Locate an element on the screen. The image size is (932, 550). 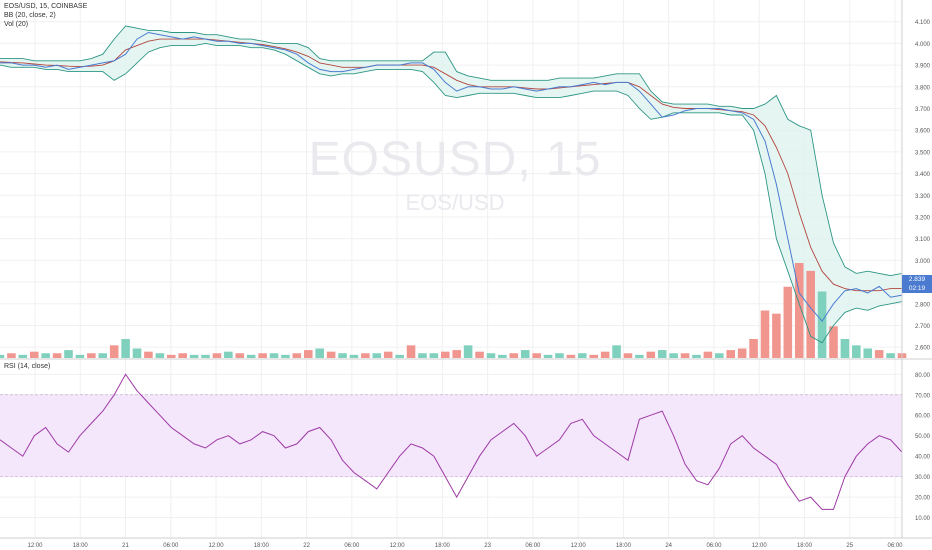
rsi-tick-label: 40.00 is located at coordinates (923, 458).